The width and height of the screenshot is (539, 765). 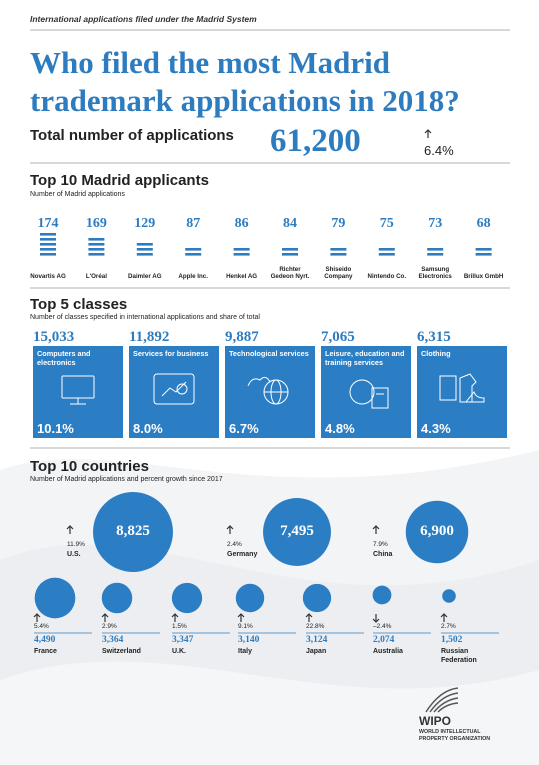 I want to click on country-value: 6,900, so click(x=437, y=531).